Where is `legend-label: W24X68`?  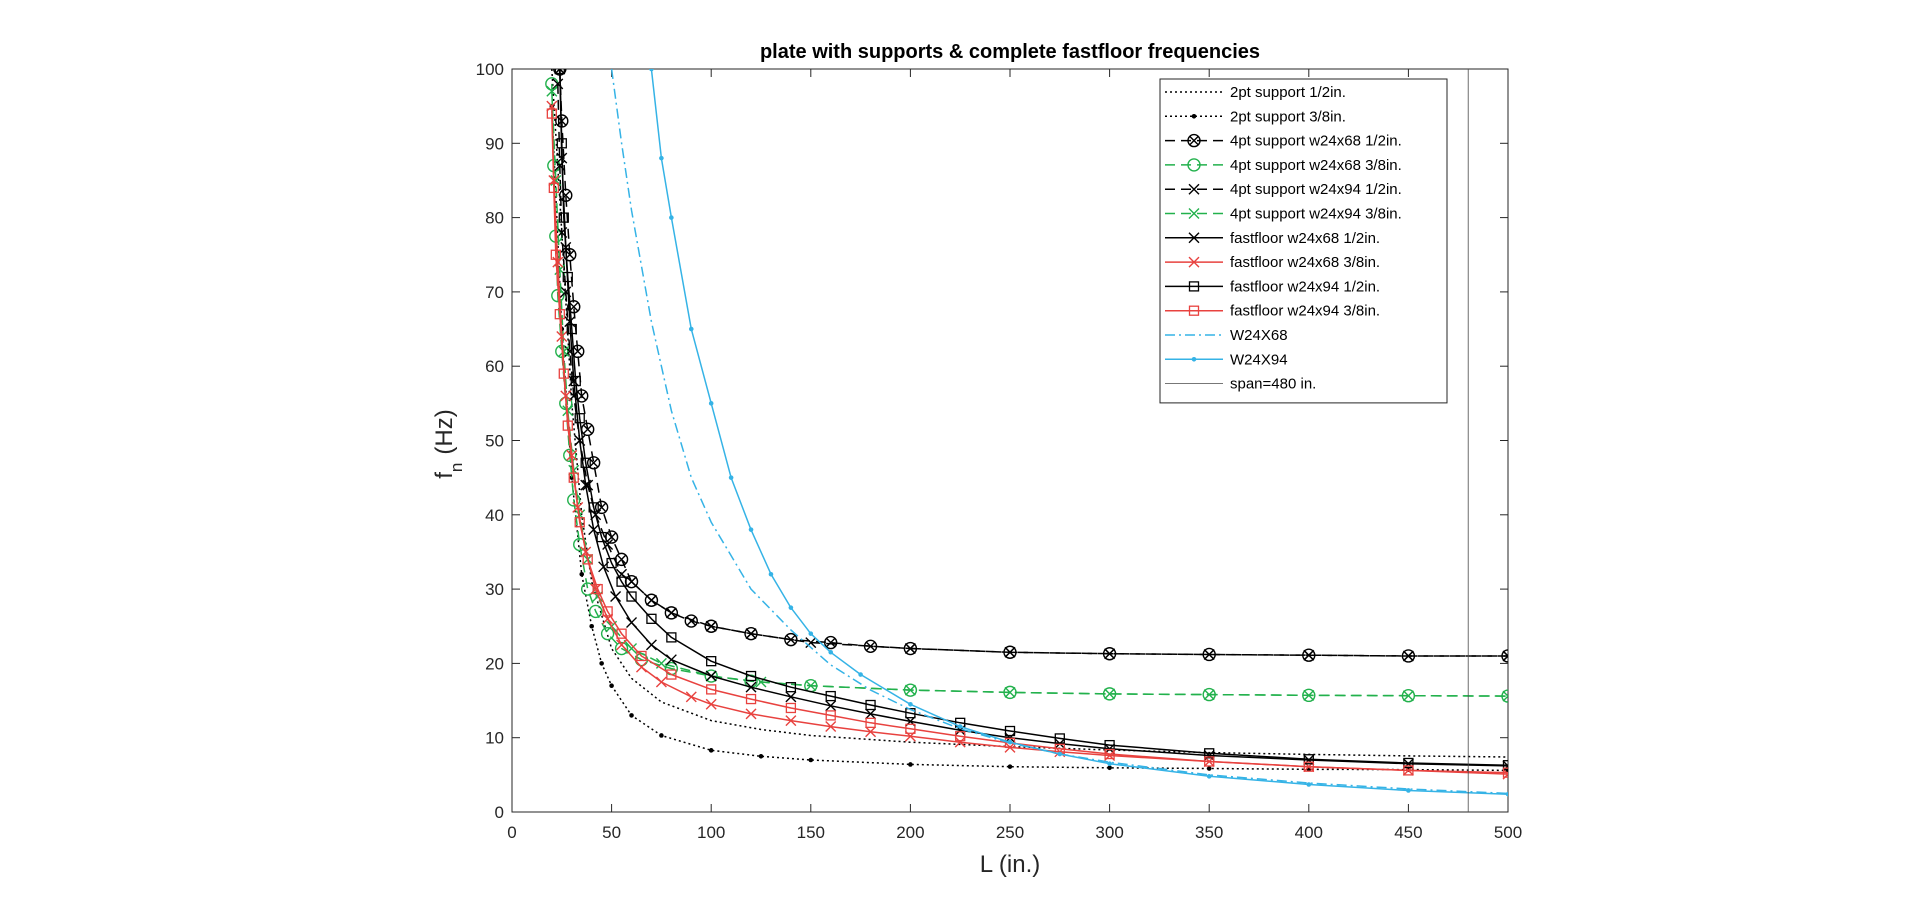 legend-label: W24X68 is located at coordinates (1259, 335).